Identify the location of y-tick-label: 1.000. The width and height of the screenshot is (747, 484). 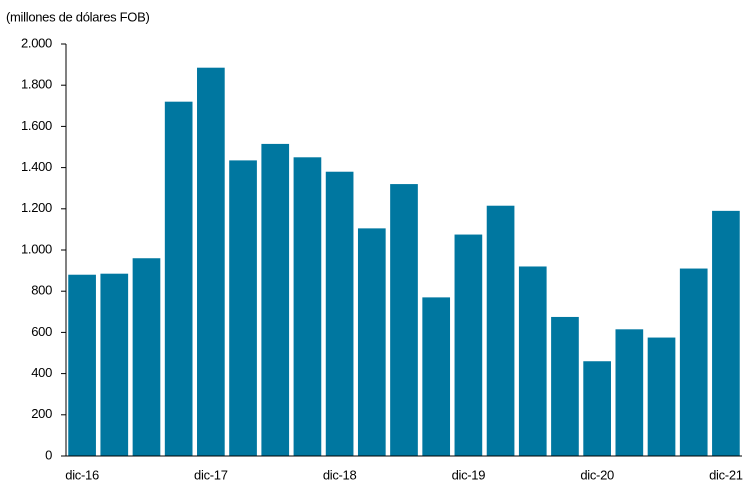
(36, 248).